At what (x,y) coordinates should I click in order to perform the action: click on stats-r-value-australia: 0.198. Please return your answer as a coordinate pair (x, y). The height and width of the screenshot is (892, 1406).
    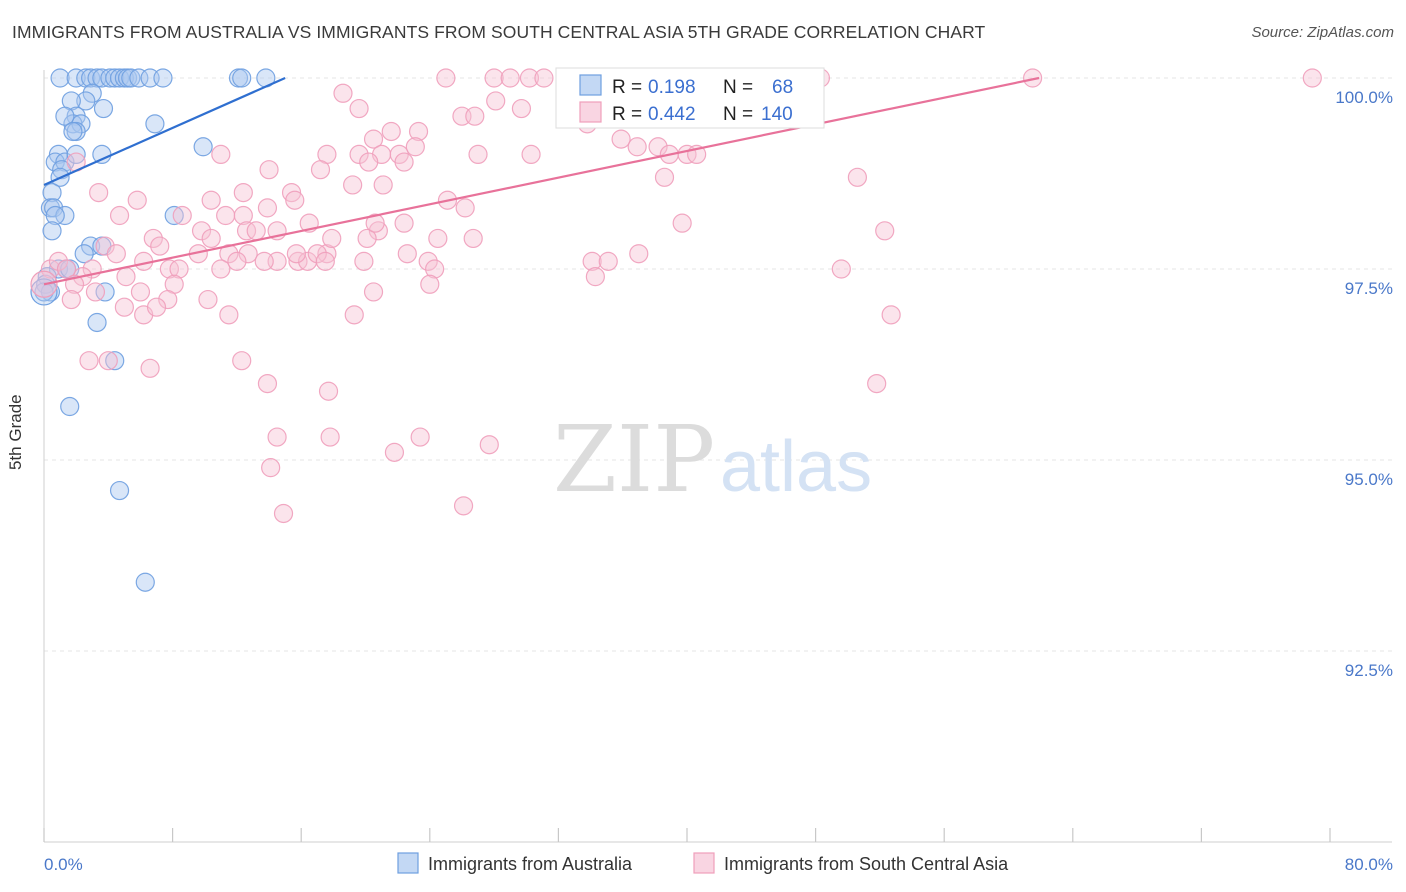
    Looking at the image, I should click on (672, 87).